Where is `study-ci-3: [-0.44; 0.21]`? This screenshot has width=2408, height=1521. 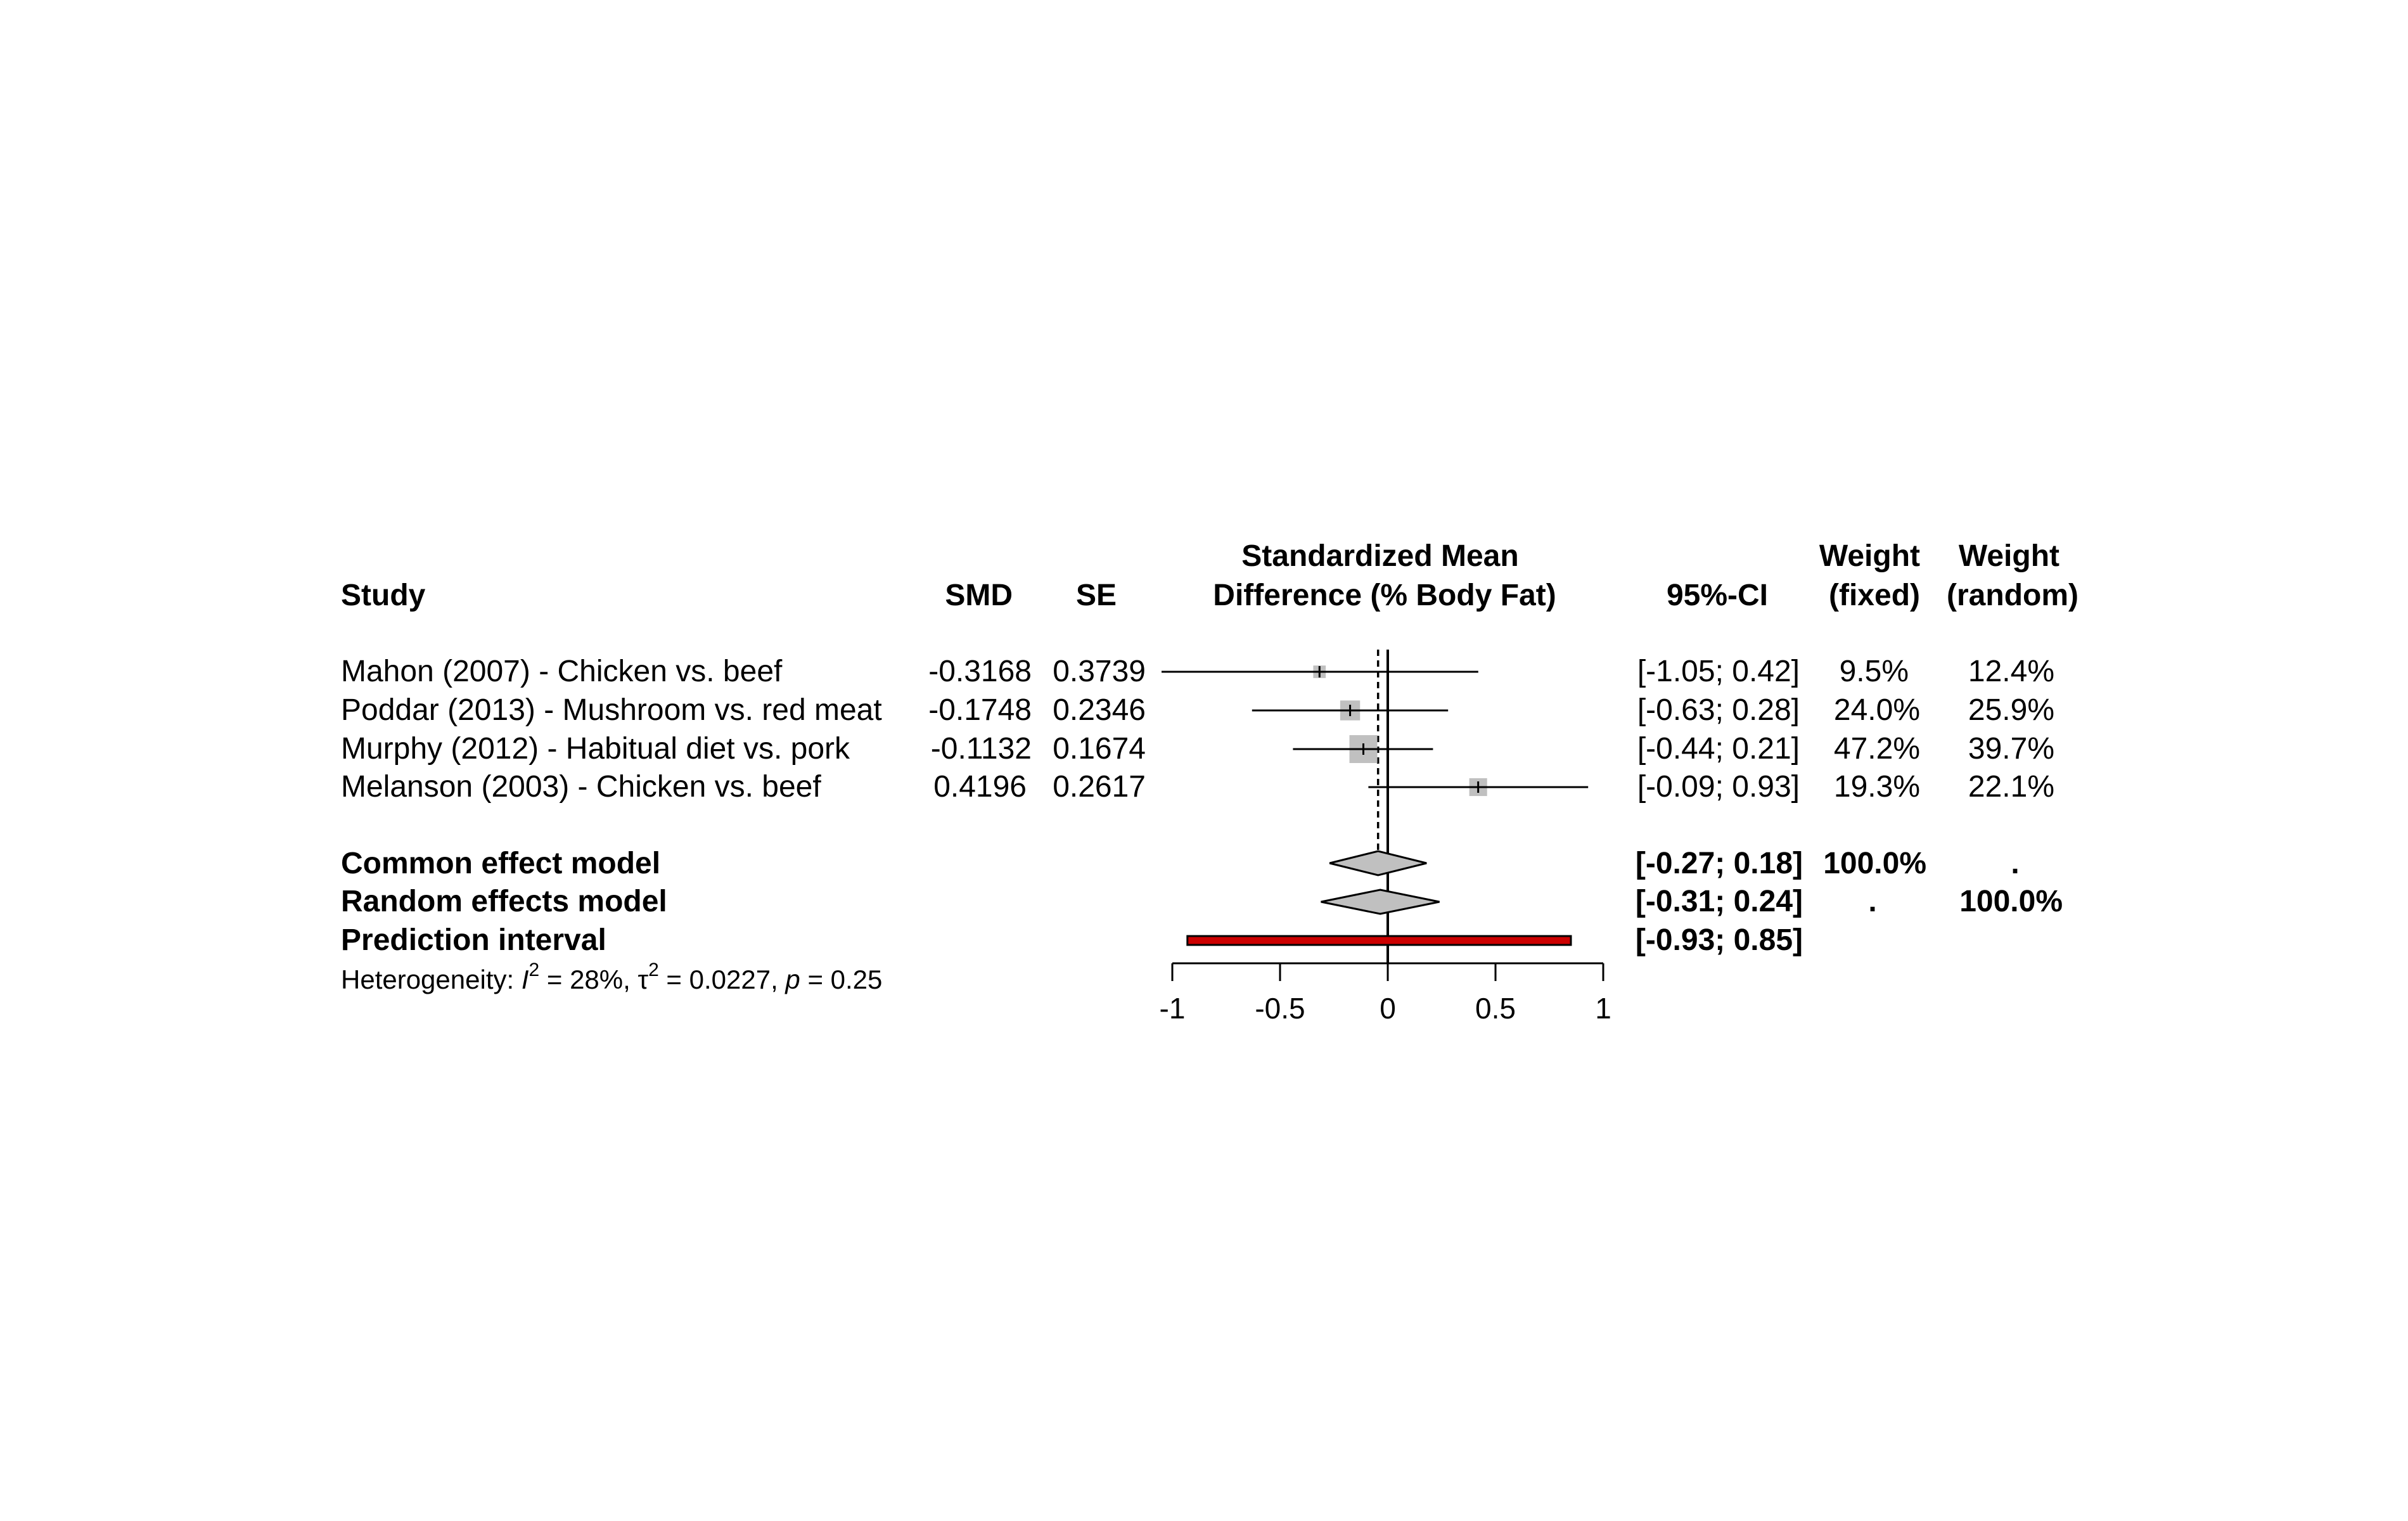 study-ci-3: [-0.44; 0.21] is located at coordinates (1718, 749).